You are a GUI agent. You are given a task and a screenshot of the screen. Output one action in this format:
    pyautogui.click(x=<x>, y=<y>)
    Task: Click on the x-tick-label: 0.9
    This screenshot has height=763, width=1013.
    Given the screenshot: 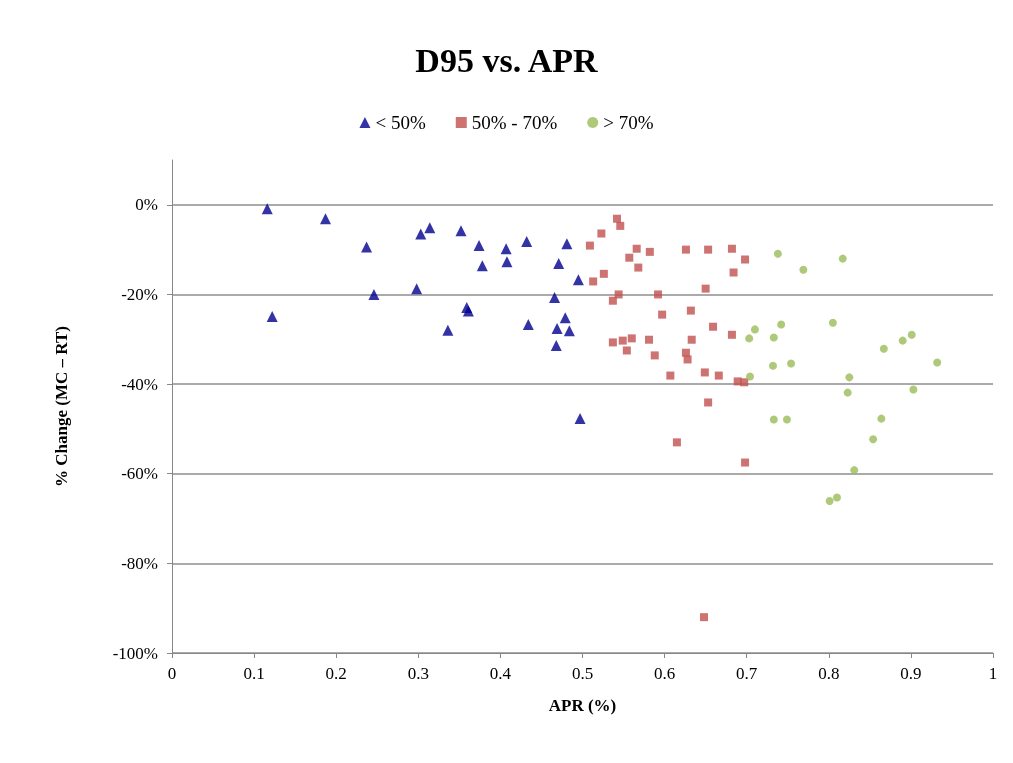 What is the action you would take?
    pyautogui.click(x=911, y=673)
    